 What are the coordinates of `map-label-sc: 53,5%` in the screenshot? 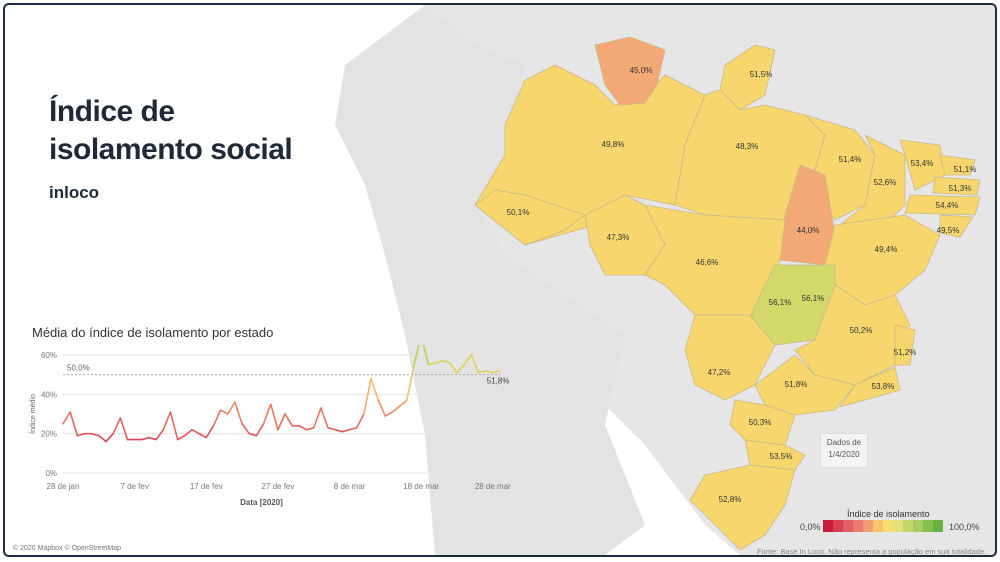 It's located at (781, 456).